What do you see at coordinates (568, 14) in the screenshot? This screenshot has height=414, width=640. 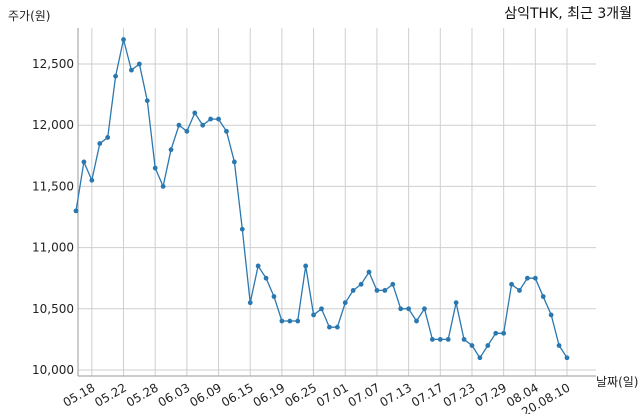 I see `chart-title: 삼익THK, 최근 3개월` at bounding box center [568, 14].